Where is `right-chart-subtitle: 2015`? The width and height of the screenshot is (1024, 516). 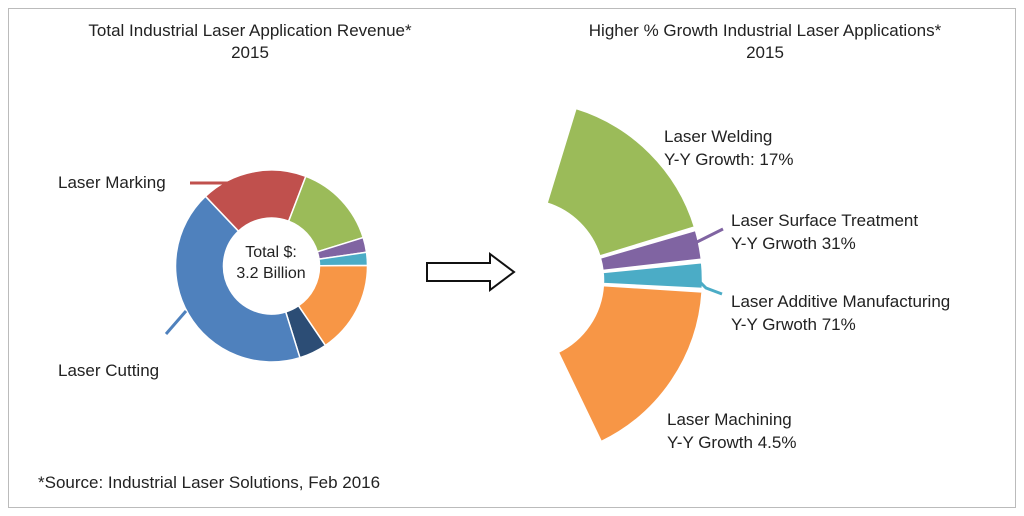 right-chart-subtitle: 2015 is located at coordinates (765, 52).